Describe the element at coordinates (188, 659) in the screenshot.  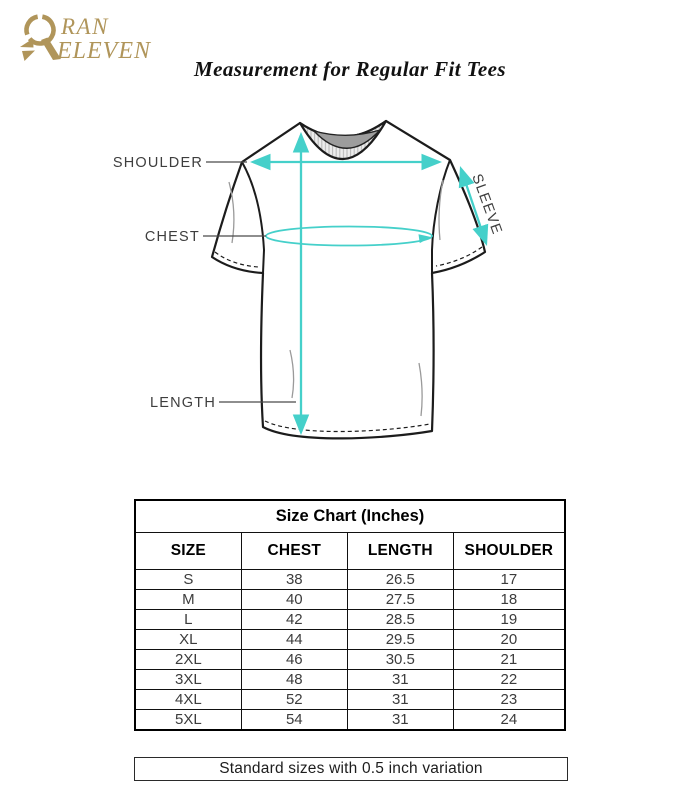
I see `cell-size: 2XL` at that location.